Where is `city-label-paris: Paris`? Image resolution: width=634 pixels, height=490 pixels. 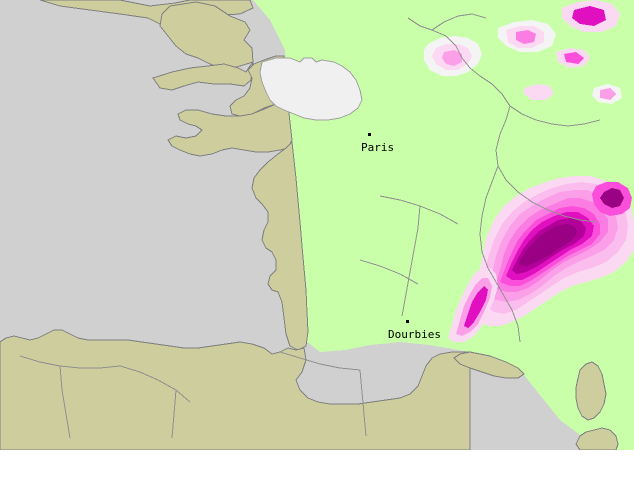
city-label-paris: Paris is located at coordinates (378, 147).